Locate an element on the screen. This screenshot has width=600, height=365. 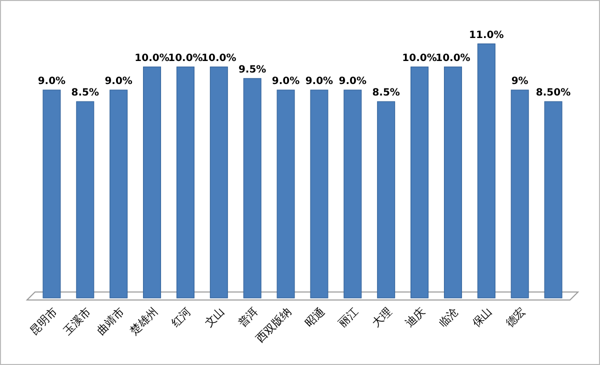
x-tick-label: 曲靖市 is located at coordinates (110, 321).